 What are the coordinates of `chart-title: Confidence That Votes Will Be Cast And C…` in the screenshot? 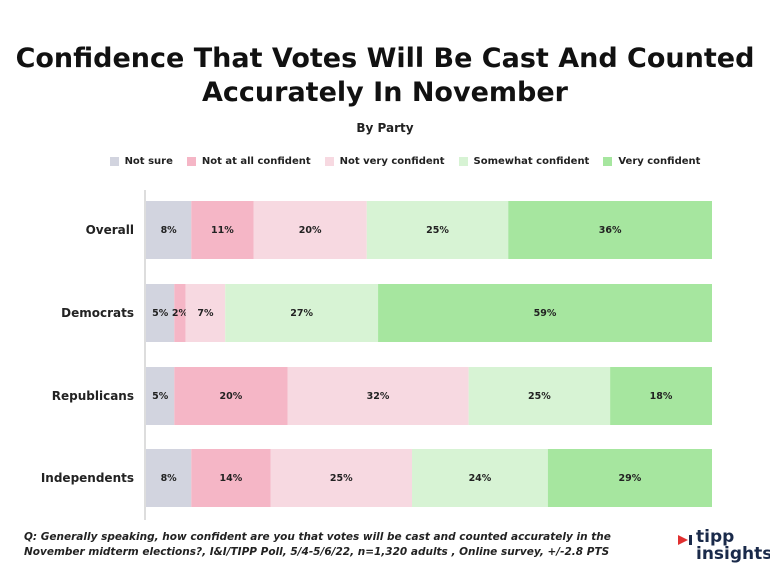 It's located at (385, 76).